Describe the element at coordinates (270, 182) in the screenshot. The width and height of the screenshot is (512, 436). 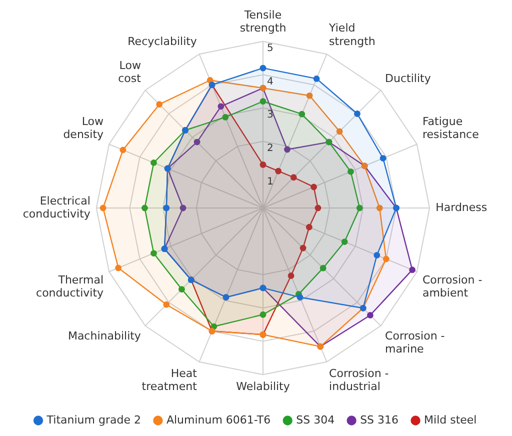
I see `y-tick-label: 1` at that location.